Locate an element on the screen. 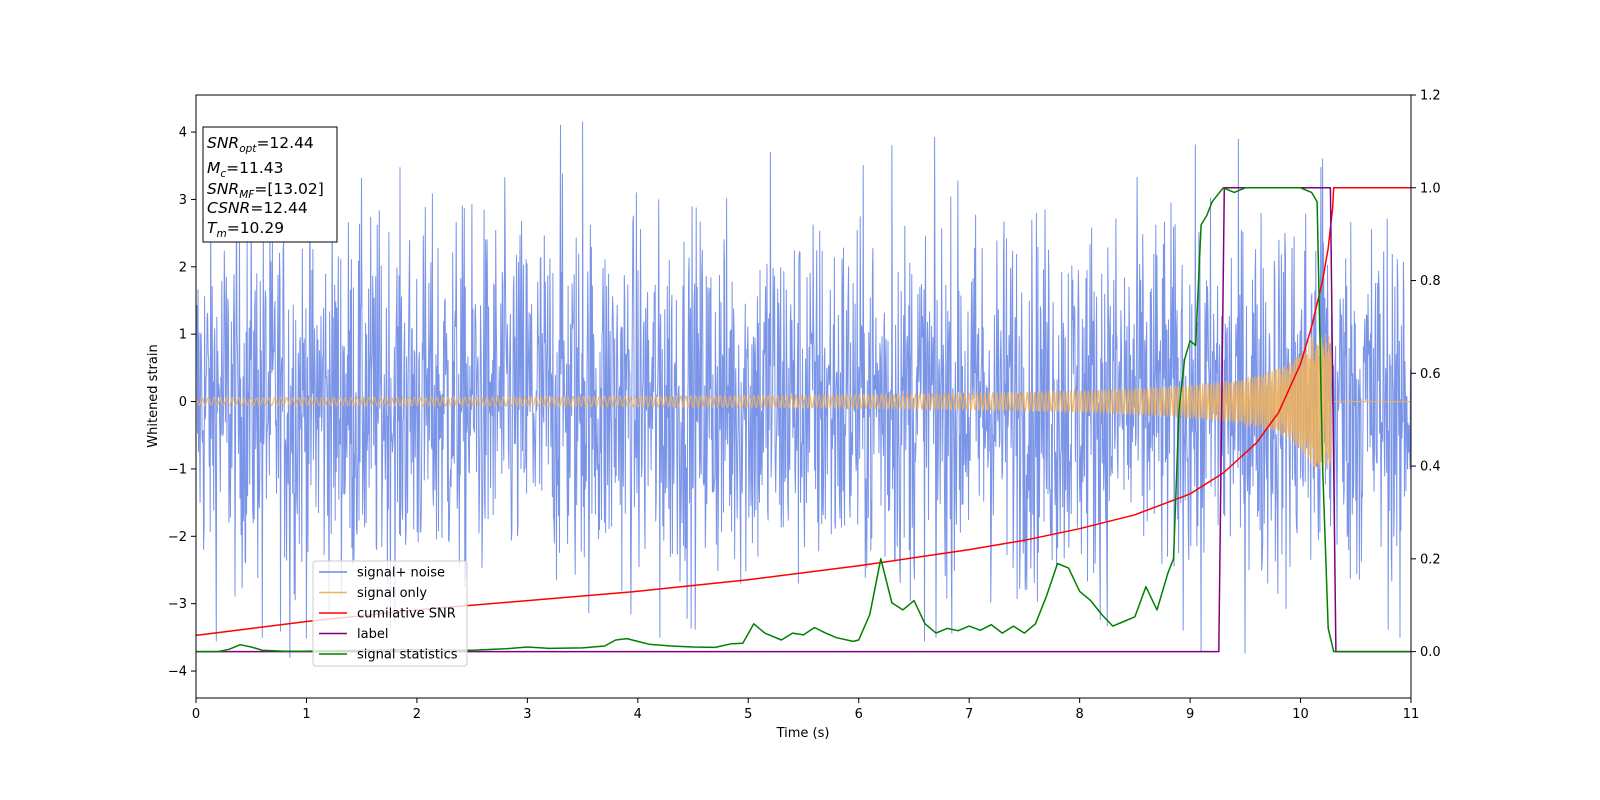 The width and height of the screenshot is (1600, 800). x-tick-label: 3 is located at coordinates (527, 714).